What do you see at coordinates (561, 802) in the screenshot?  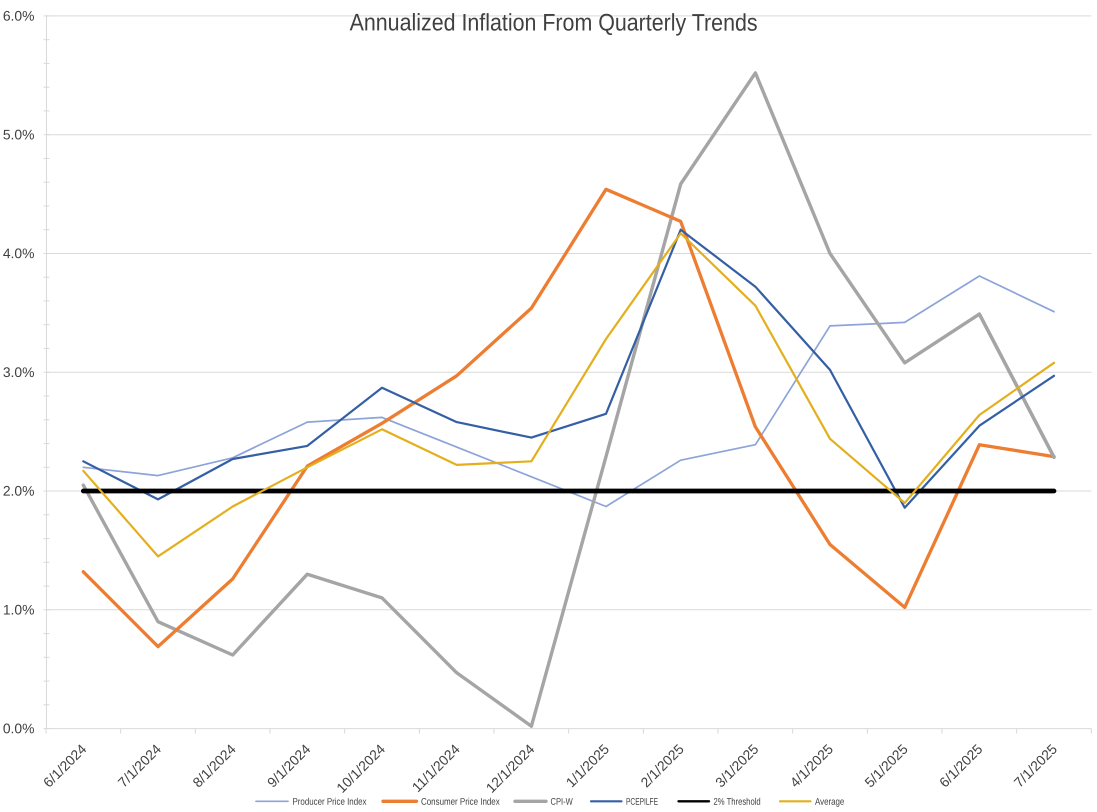 I see `svg-text: CPI-W` at bounding box center [561, 802].